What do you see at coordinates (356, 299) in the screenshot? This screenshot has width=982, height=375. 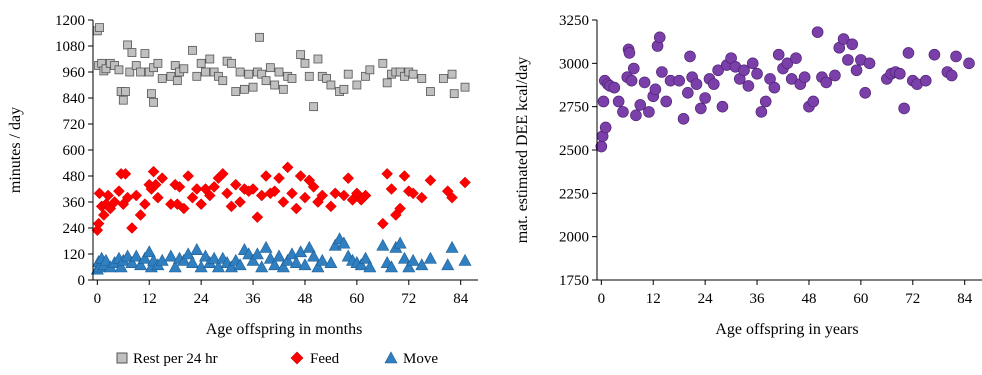 I see `left-x-tick-label: 60` at bounding box center [356, 299].